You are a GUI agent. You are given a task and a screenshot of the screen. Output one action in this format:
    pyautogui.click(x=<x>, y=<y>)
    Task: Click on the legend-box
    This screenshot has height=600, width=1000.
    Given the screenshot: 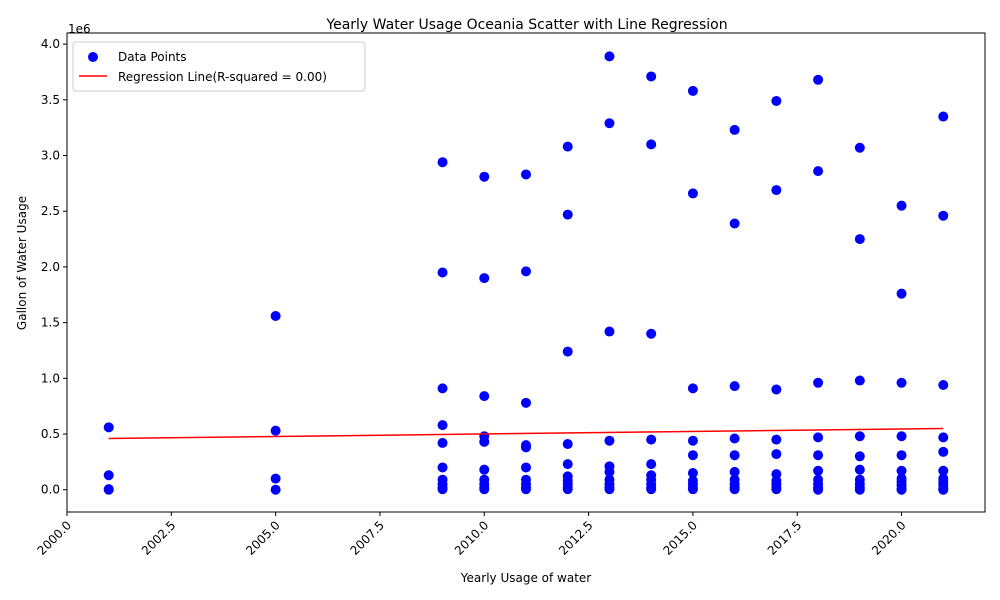 What is the action you would take?
    pyautogui.click(x=219, y=66)
    